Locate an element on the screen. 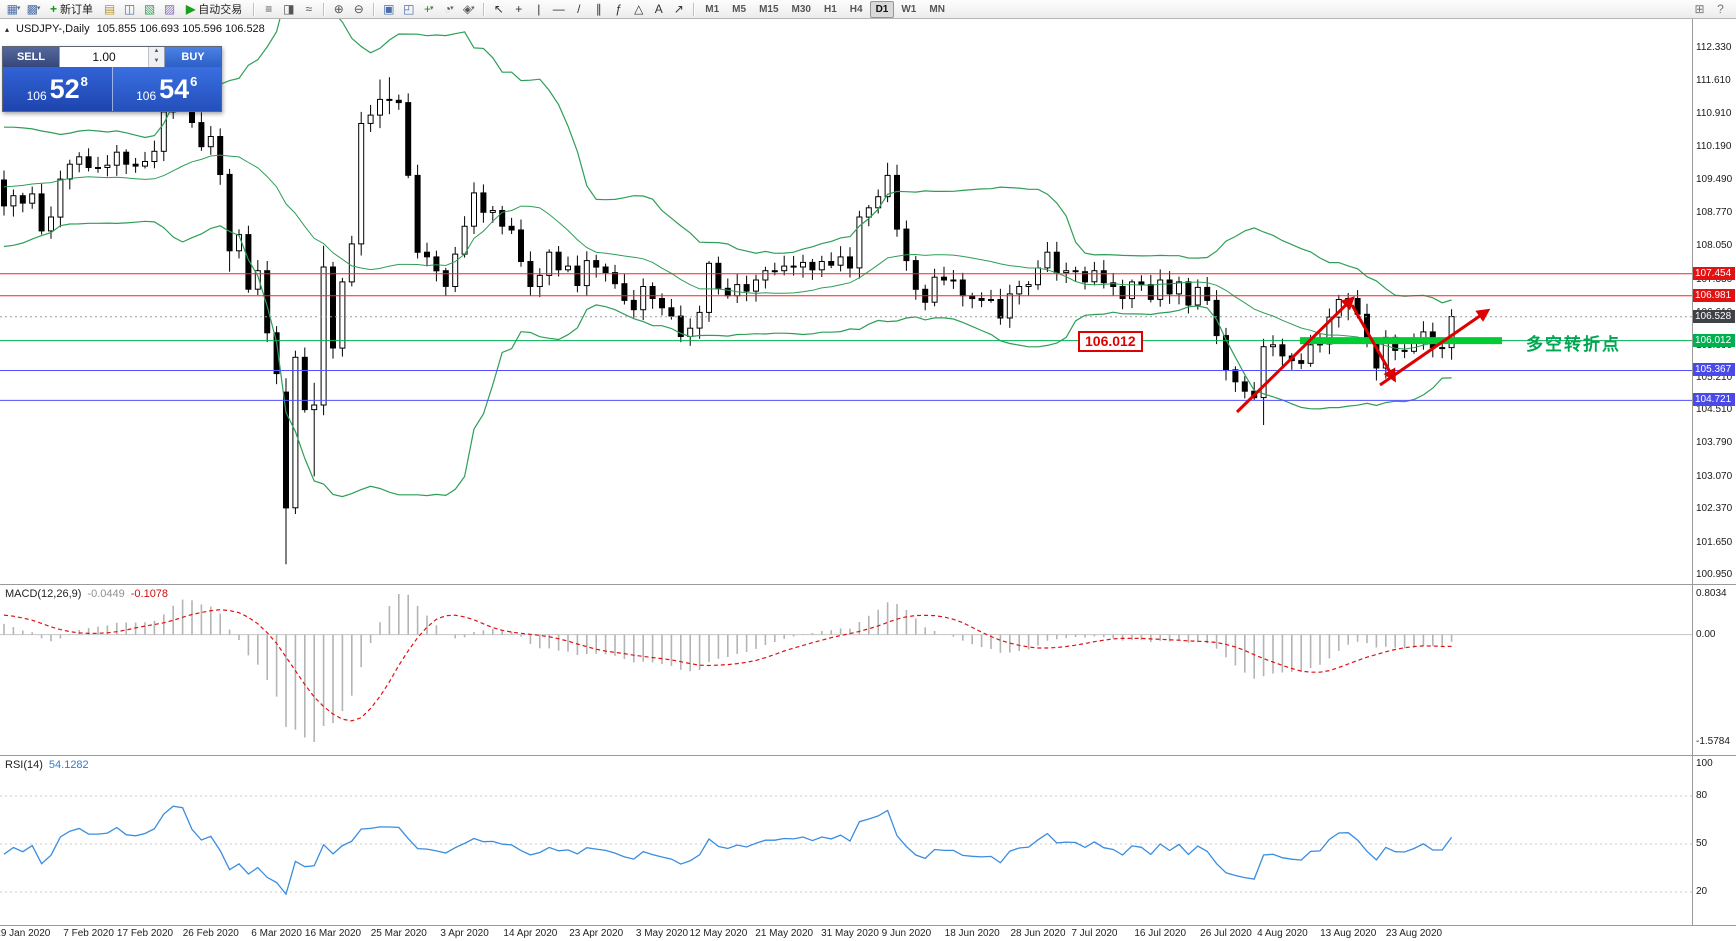 This screenshot has height=941, width=1736. price-tag: 104.721 is located at coordinates (1714, 400).